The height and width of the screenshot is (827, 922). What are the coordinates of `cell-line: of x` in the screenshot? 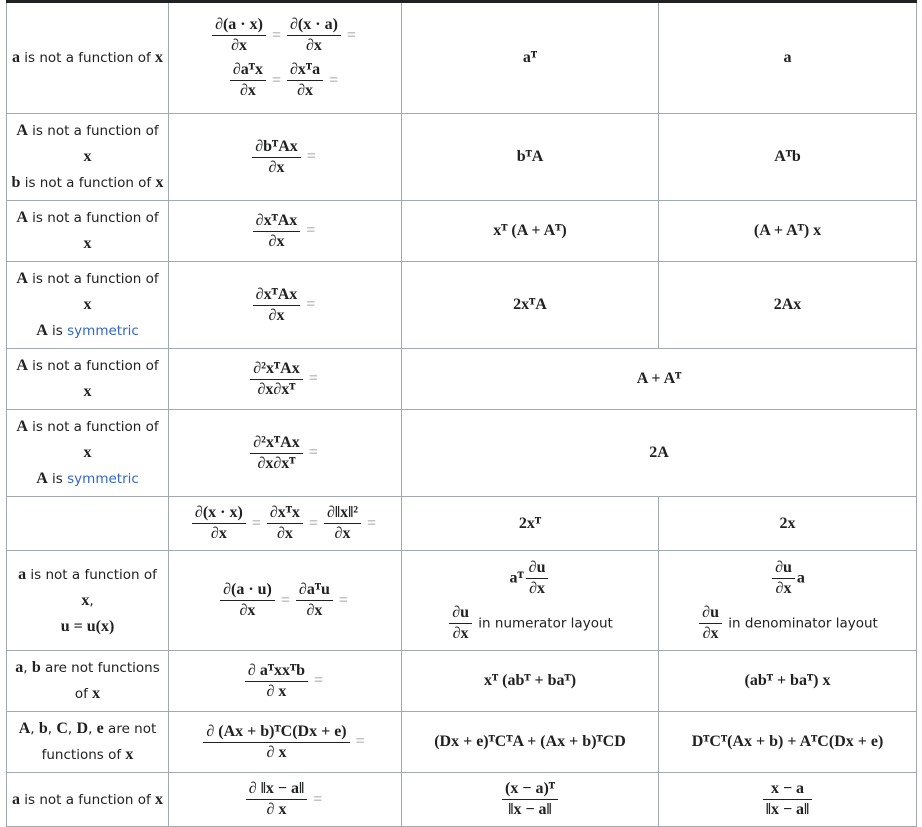 It's located at (87, 694).